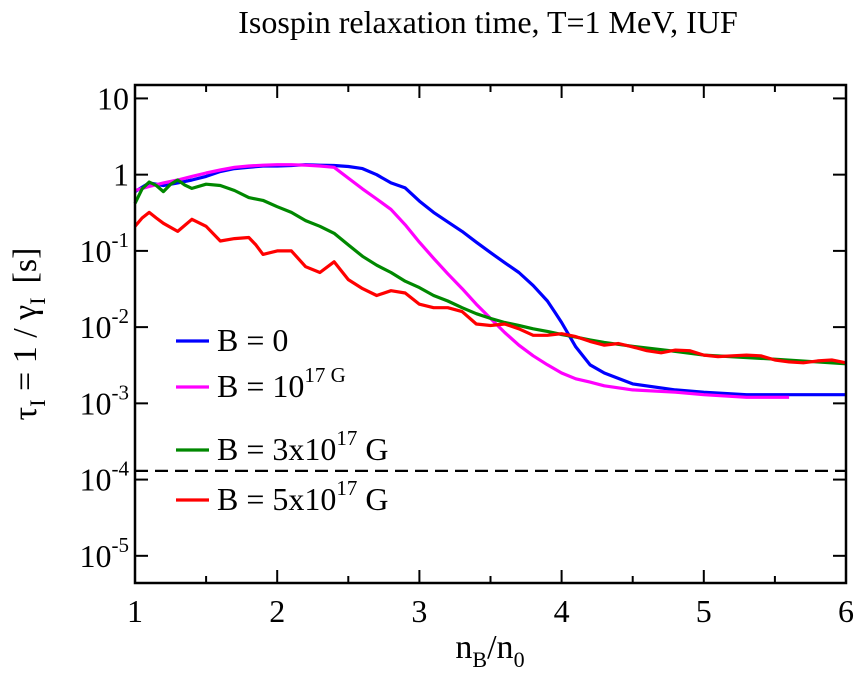  I want to click on y-tick-label: 10, so click(113, 98).